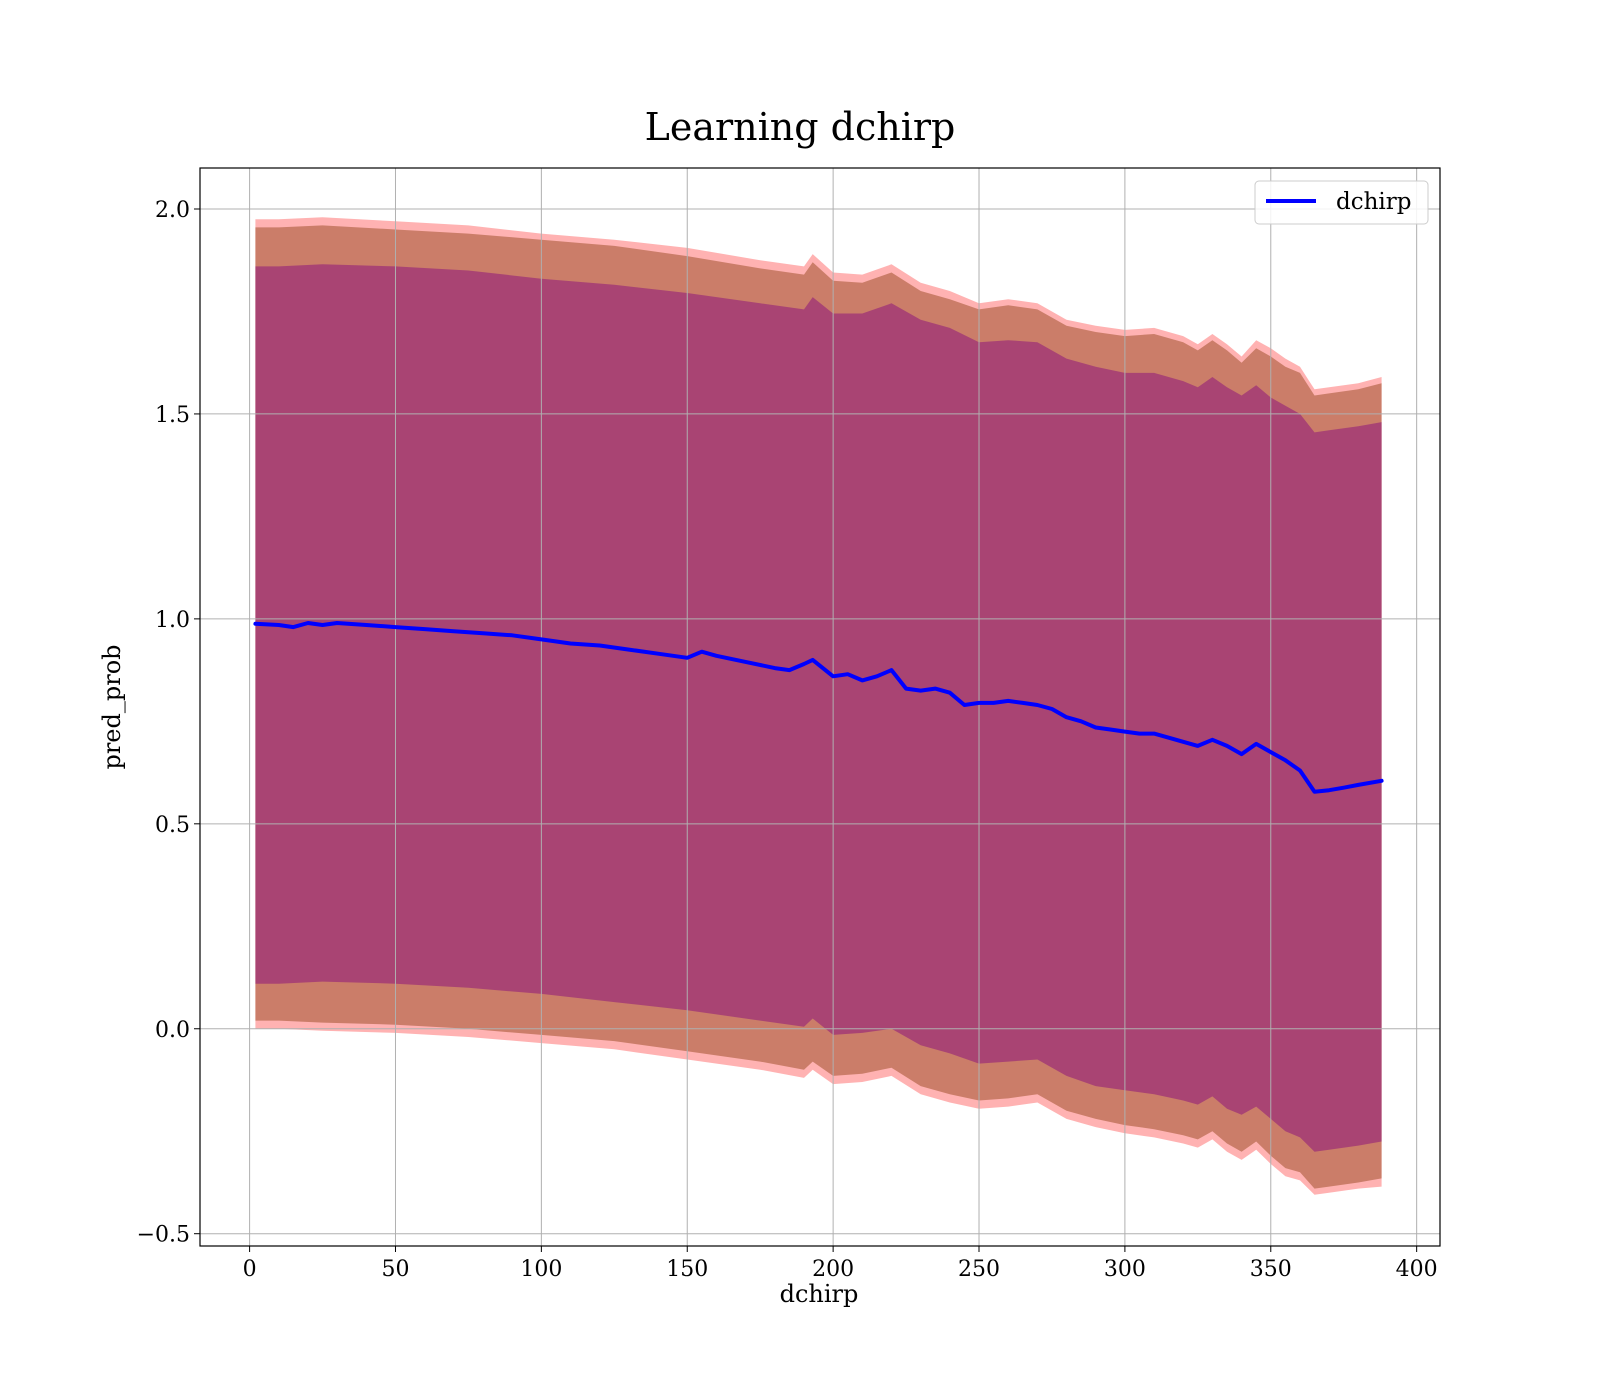 This screenshot has height=1400, width=1600. Describe the element at coordinates (979, 1269) in the screenshot. I see `x-tick-label: 250` at that location.